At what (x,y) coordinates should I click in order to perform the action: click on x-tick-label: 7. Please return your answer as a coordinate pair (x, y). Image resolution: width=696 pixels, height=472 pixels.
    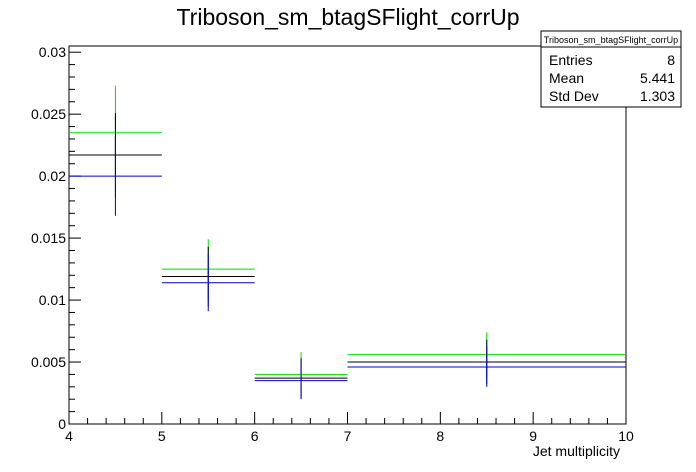
    Looking at the image, I should click on (348, 436).